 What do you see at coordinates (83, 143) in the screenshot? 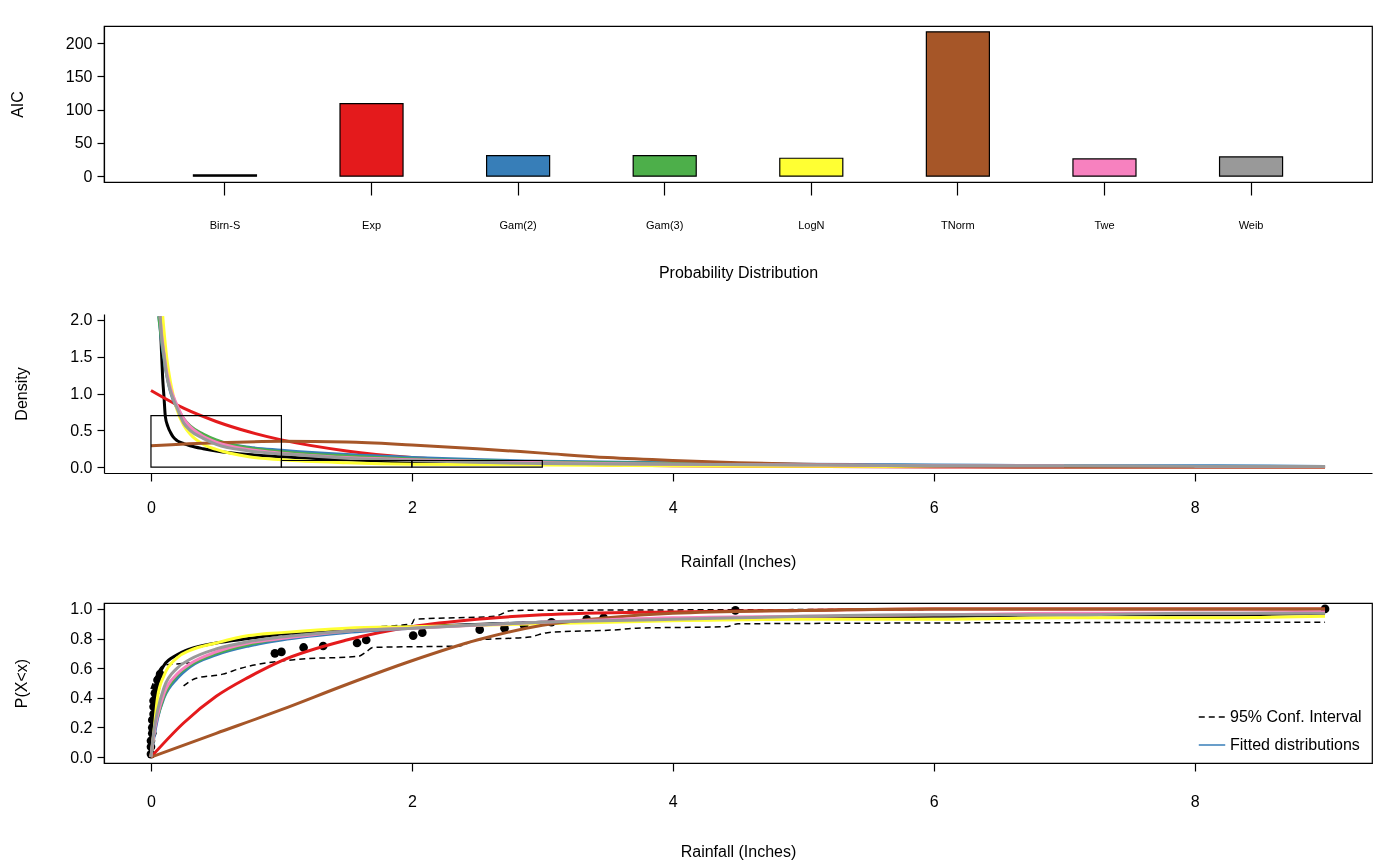
I see `y-tick-label: 50` at bounding box center [83, 143].